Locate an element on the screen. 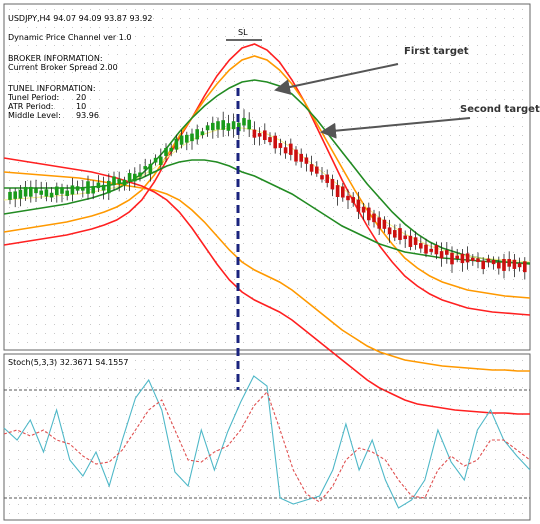  tunnel-heading: TUNEL INFORMATION: is located at coordinates (52, 88).